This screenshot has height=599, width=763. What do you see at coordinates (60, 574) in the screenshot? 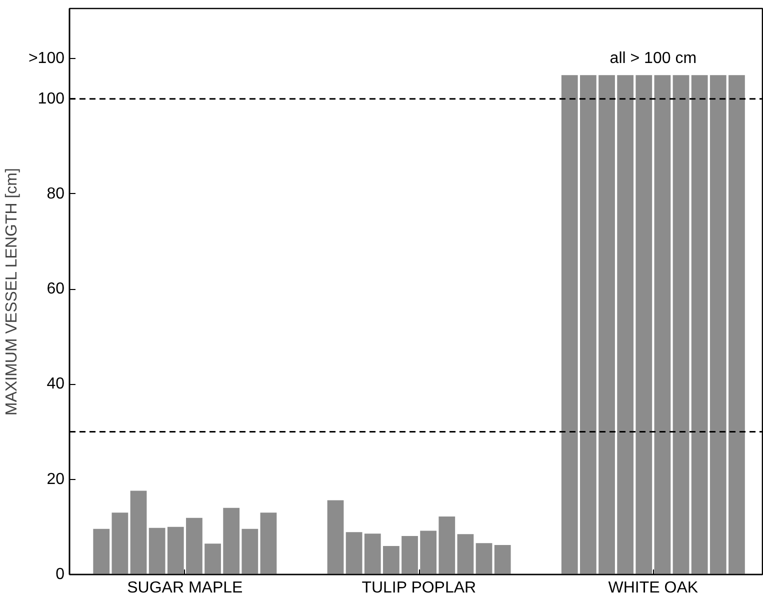
I see `y-tick-label: 0` at bounding box center [60, 574].